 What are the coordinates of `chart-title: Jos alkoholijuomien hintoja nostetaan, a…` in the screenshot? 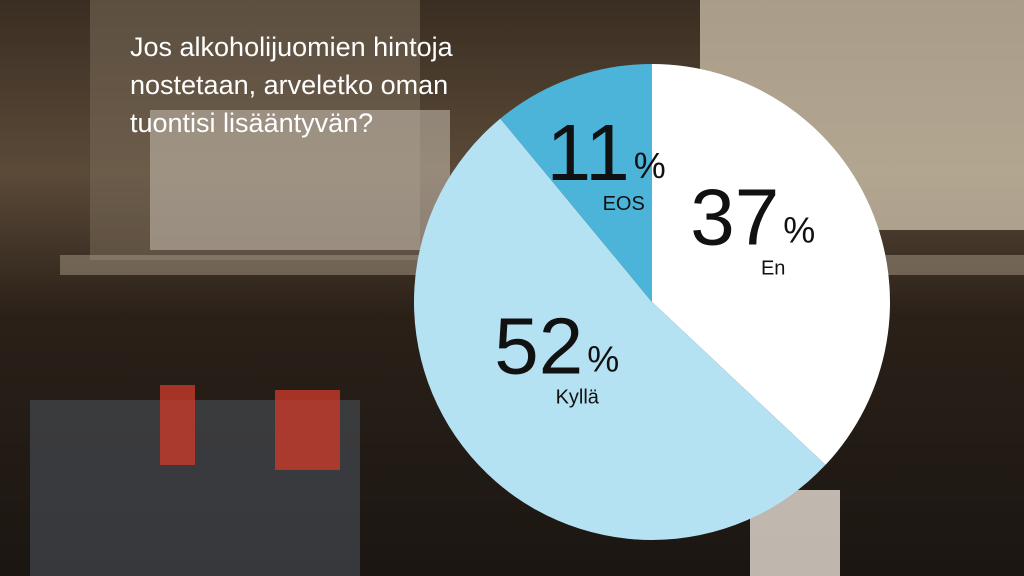 It's located at (291, 85).